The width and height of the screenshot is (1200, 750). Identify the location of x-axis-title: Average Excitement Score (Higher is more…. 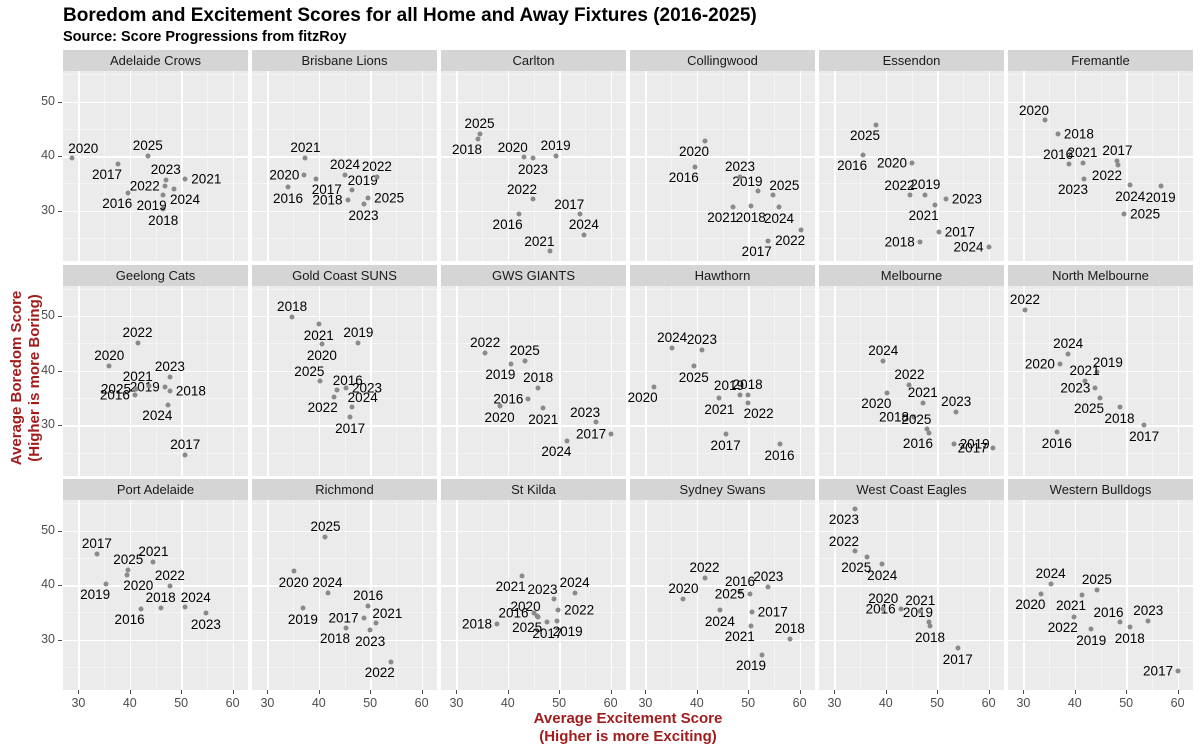
(628, 728).